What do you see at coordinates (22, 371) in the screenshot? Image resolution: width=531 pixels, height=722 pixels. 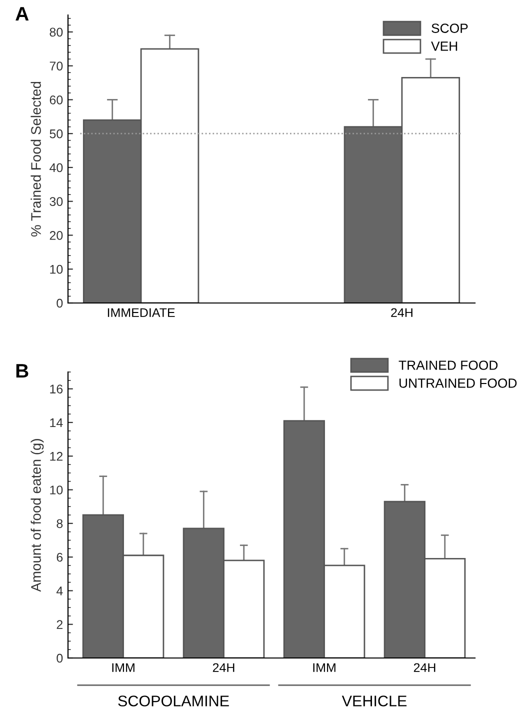 I see `text: B` at bounding box center [22, 371].